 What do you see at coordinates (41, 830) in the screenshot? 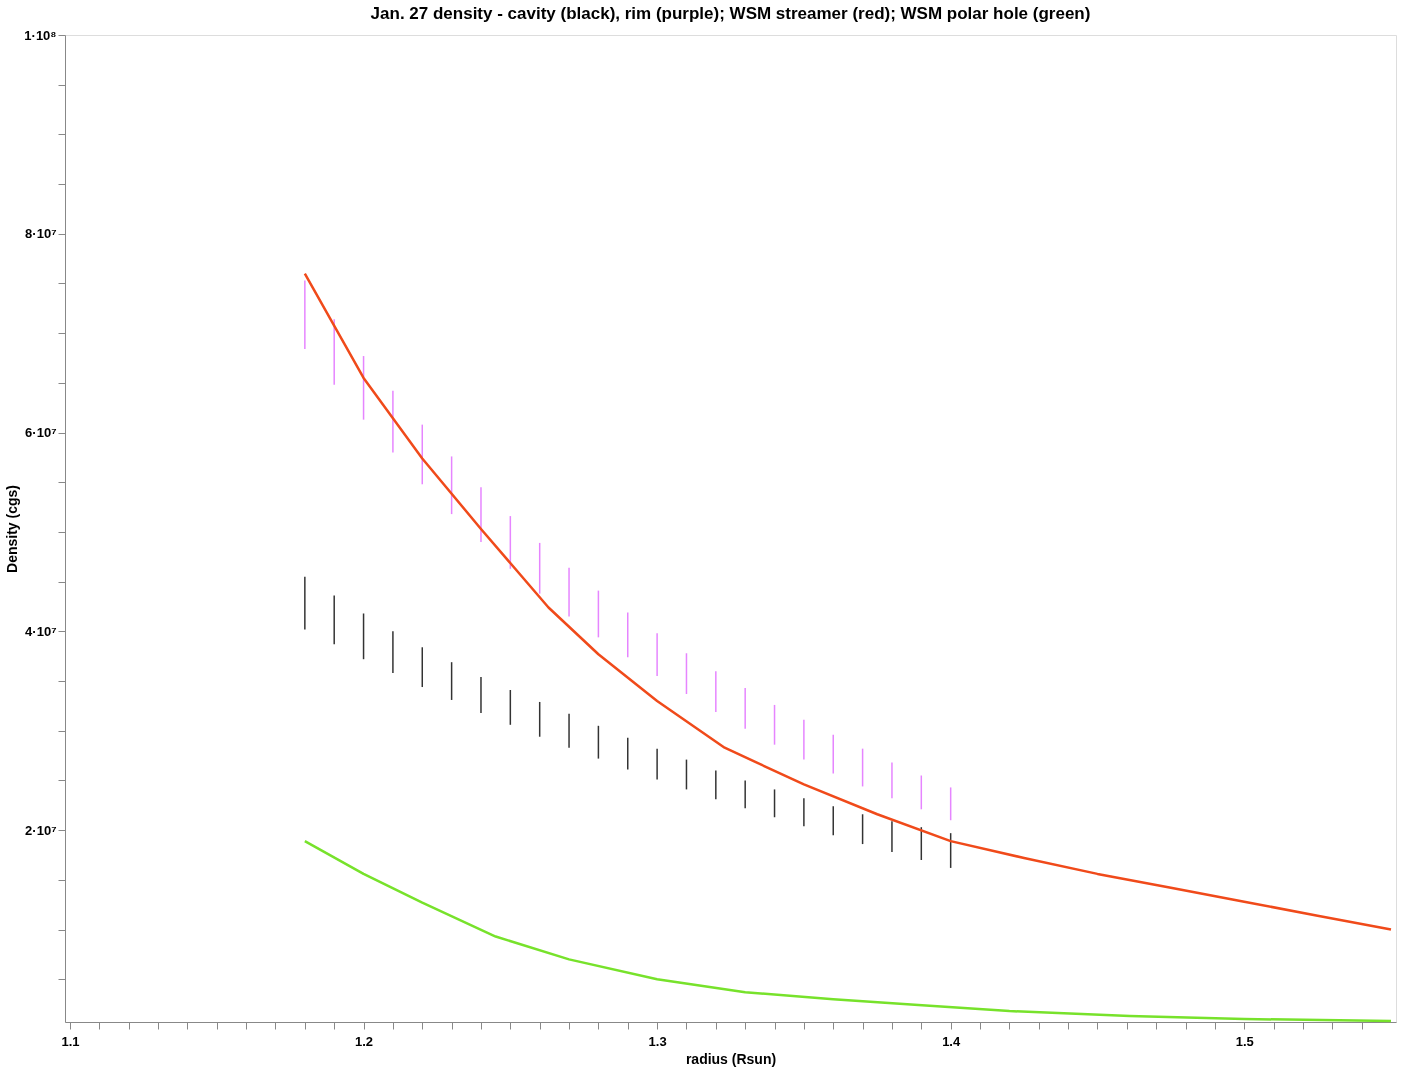
I see `y-tick-label: 2·10⁷` at bounding box center [41, 830].